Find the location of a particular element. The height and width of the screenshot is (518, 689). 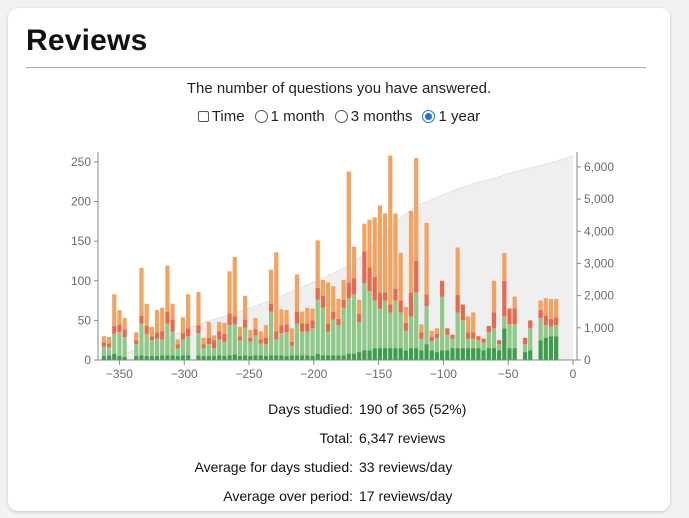

stat-row: Average over period: 17 reviews/day is located at coordinates (339, 495).